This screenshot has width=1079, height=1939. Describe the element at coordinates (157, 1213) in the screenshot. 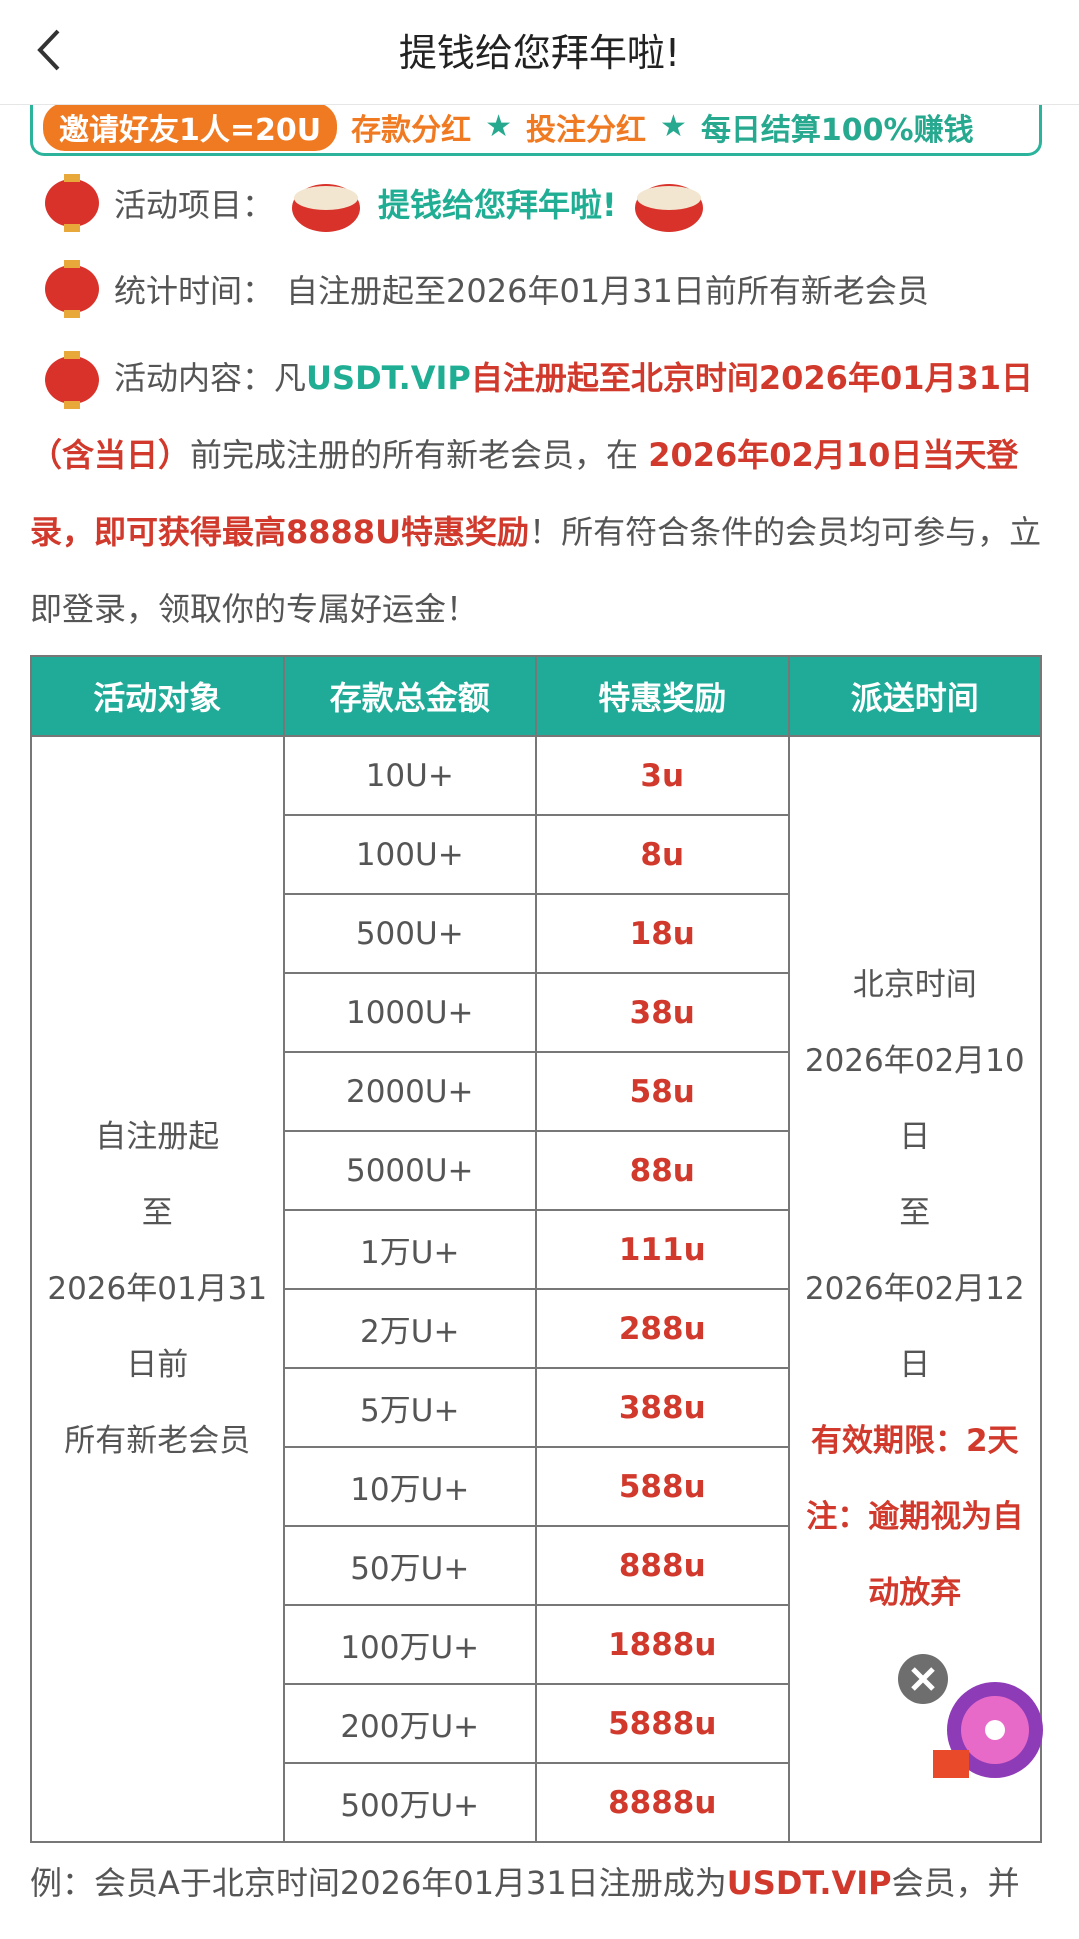

I see `target-line: 至` at that location.